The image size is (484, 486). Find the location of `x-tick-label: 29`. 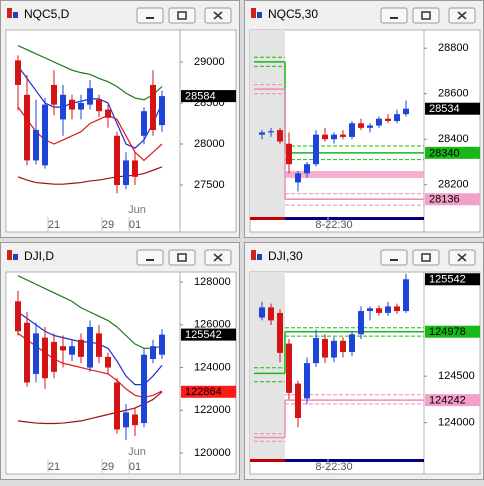

x-tick-label: 29 is located at coordinates (108, 467).